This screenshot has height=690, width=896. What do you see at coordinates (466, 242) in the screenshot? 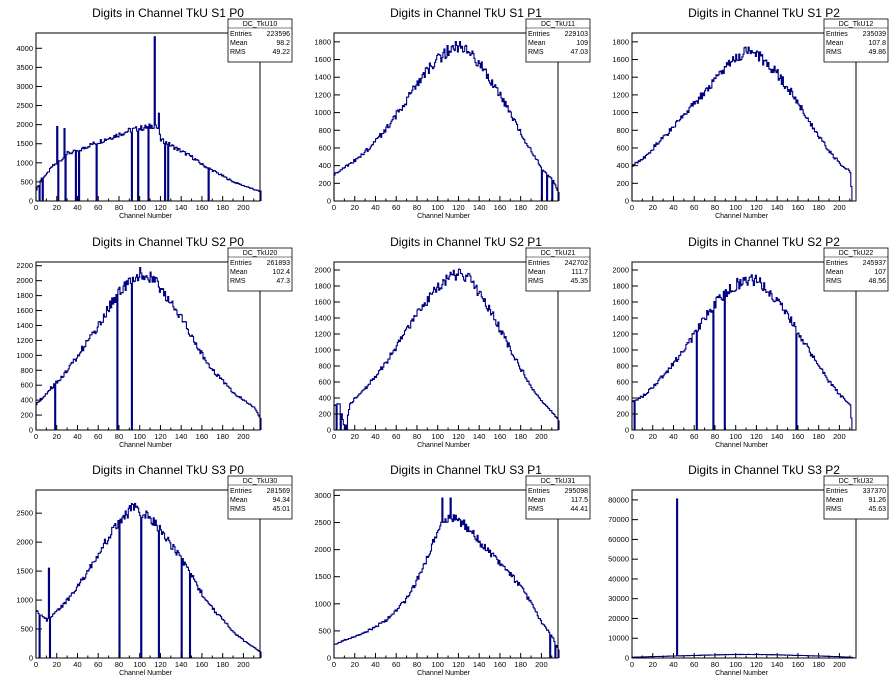
I see `histogram-title: Digits in Channel TkU S2 P1` at bounding box center [466, 242].